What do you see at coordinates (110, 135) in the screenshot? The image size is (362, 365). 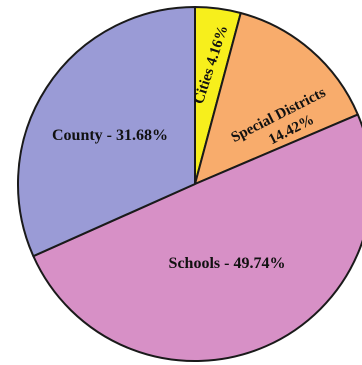 I see `label-county: County - 31.68%` at bounding box center [110, 135].